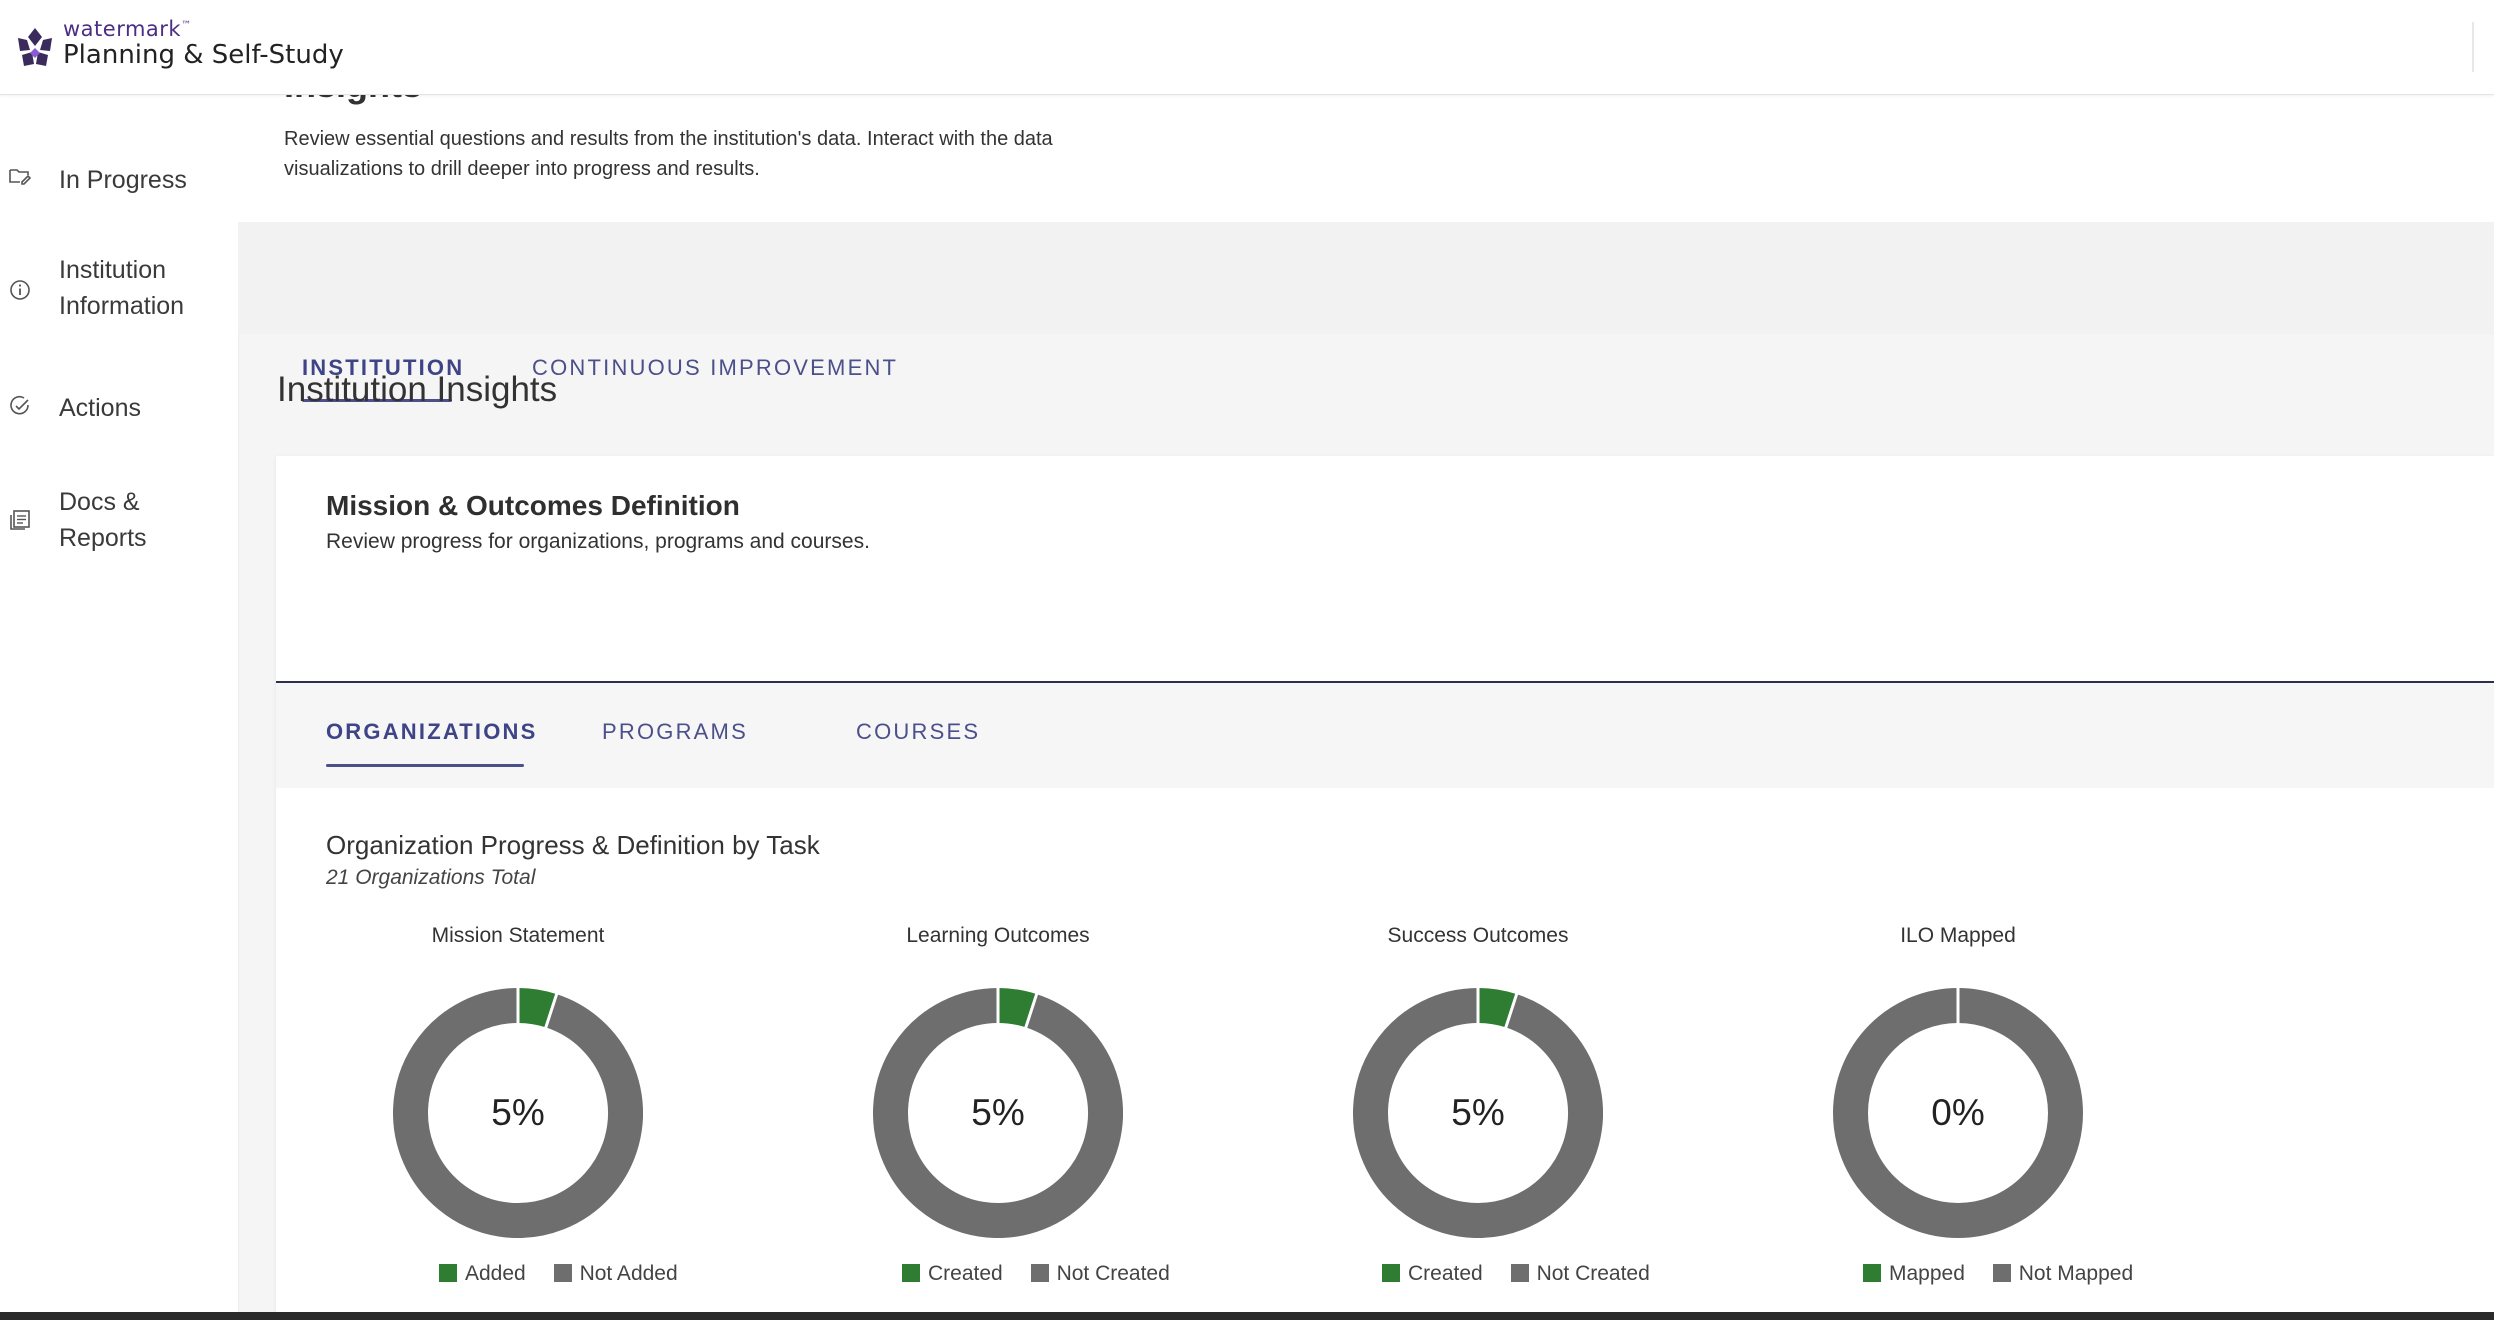  I want to click on watermark-logo-icon, so click(35, 47).